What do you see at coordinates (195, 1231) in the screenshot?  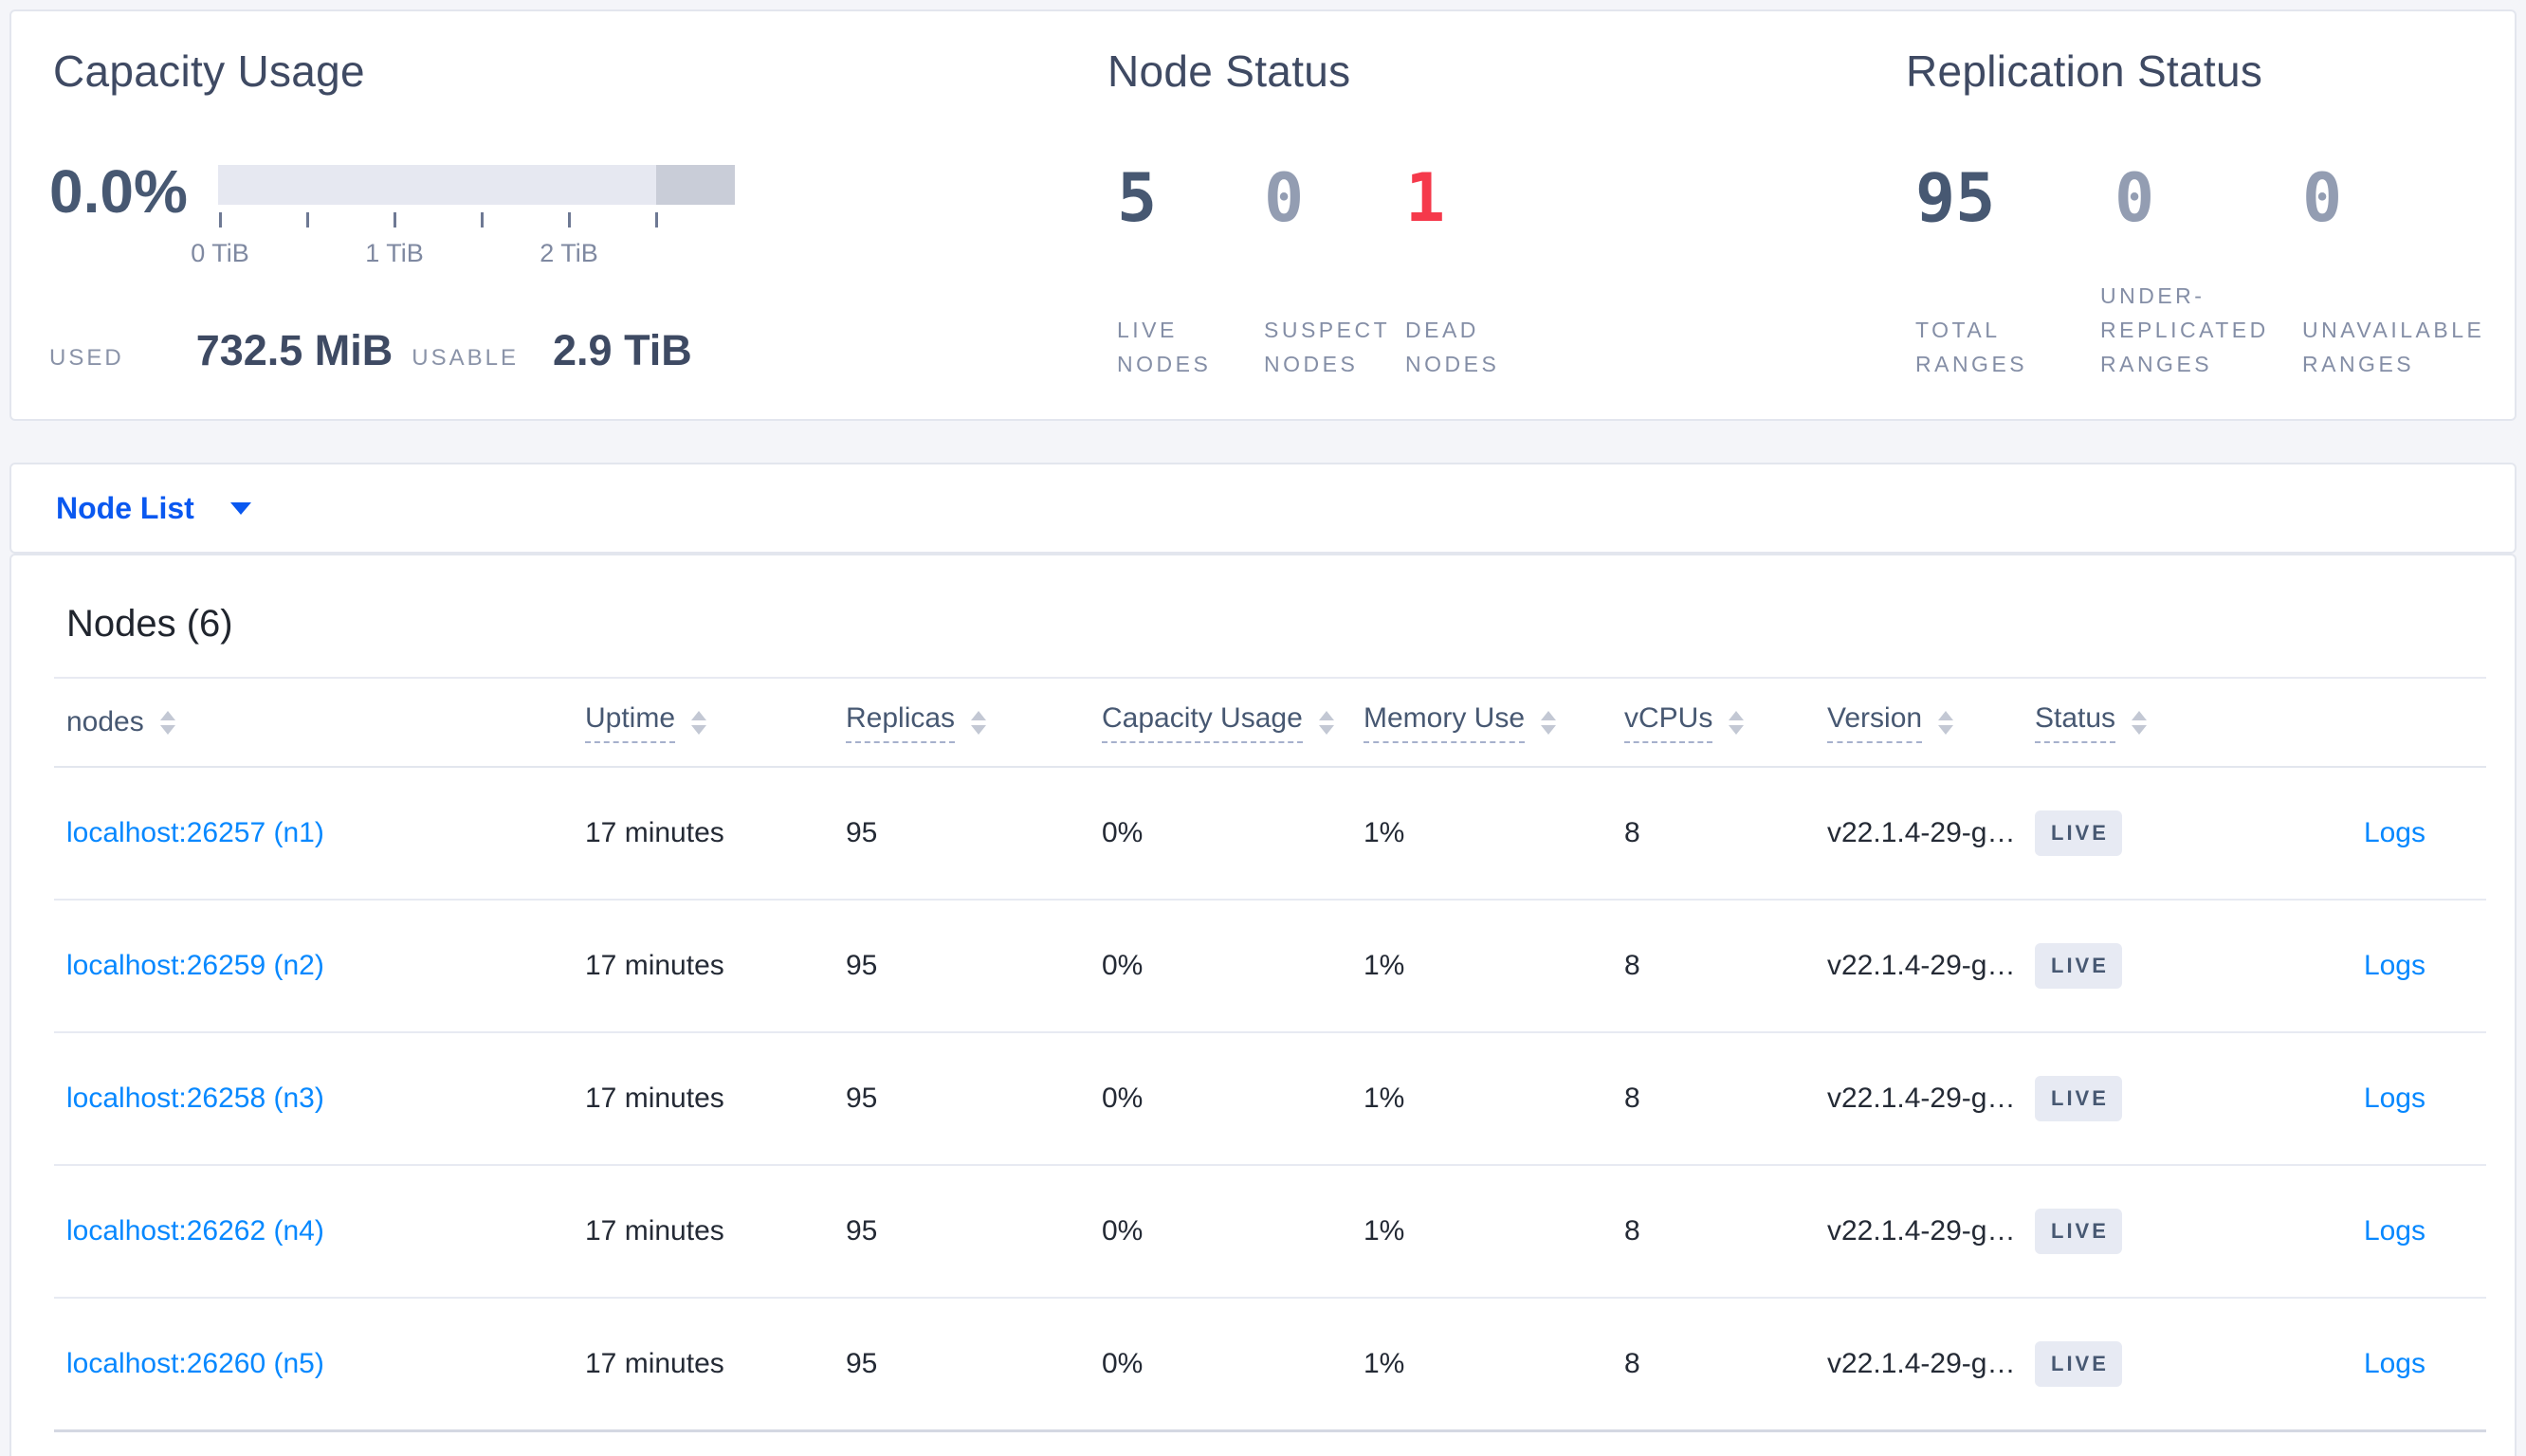 I see `node-link: localhost:26262 (n4)` at bounding box center [195, 1231].